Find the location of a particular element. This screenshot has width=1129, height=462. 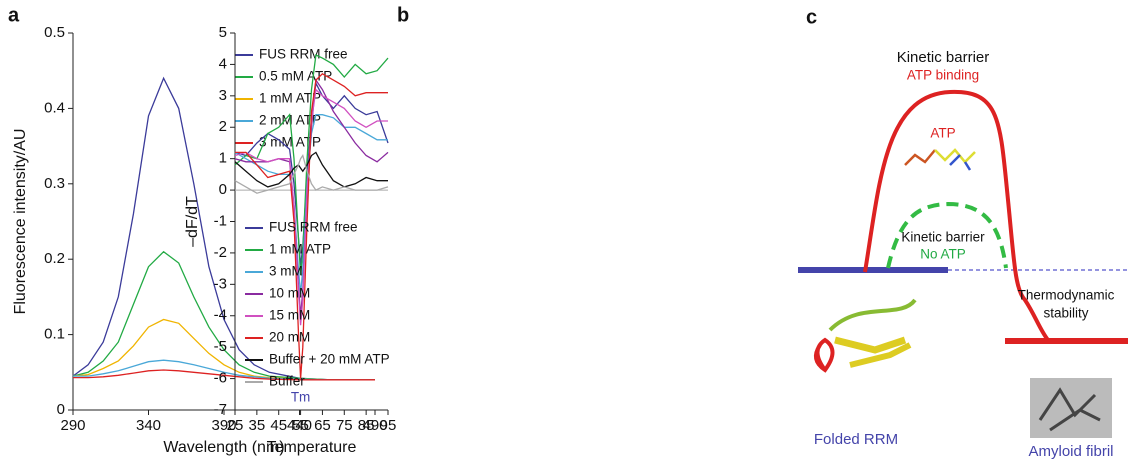

annotation: Tm is located at coordinates (301, 397).